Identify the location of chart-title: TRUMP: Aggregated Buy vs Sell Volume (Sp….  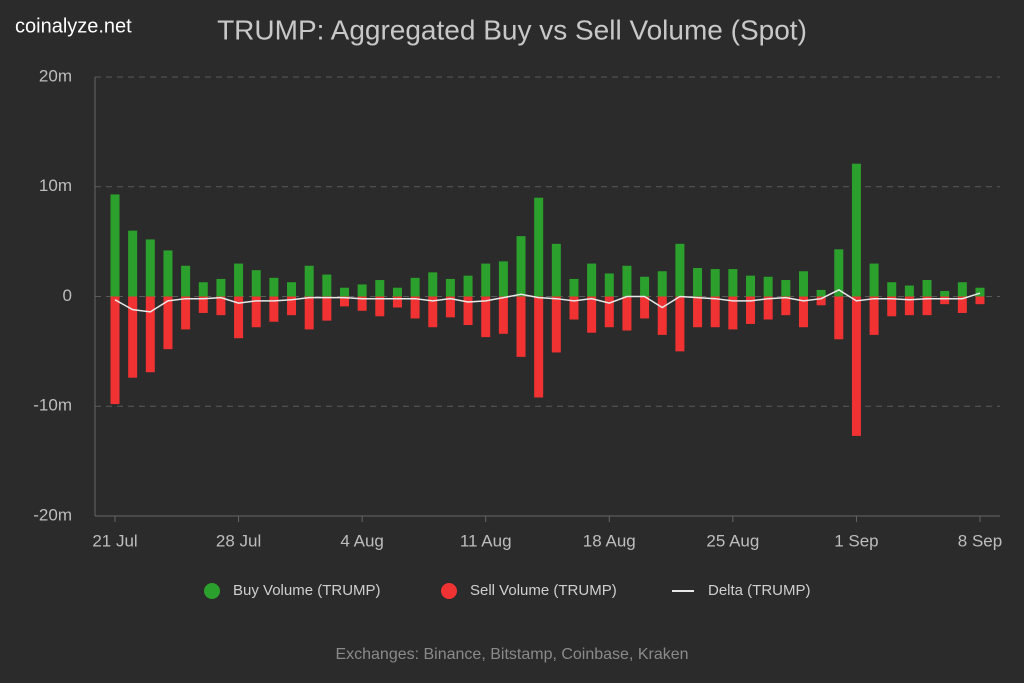
(512, 29).